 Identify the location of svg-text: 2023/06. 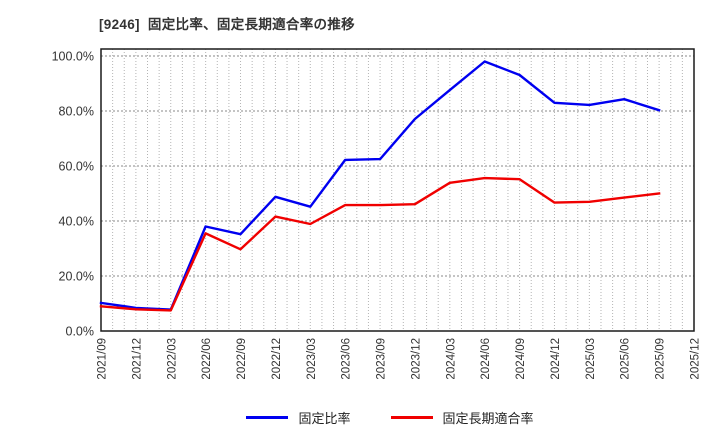
(347, 359).